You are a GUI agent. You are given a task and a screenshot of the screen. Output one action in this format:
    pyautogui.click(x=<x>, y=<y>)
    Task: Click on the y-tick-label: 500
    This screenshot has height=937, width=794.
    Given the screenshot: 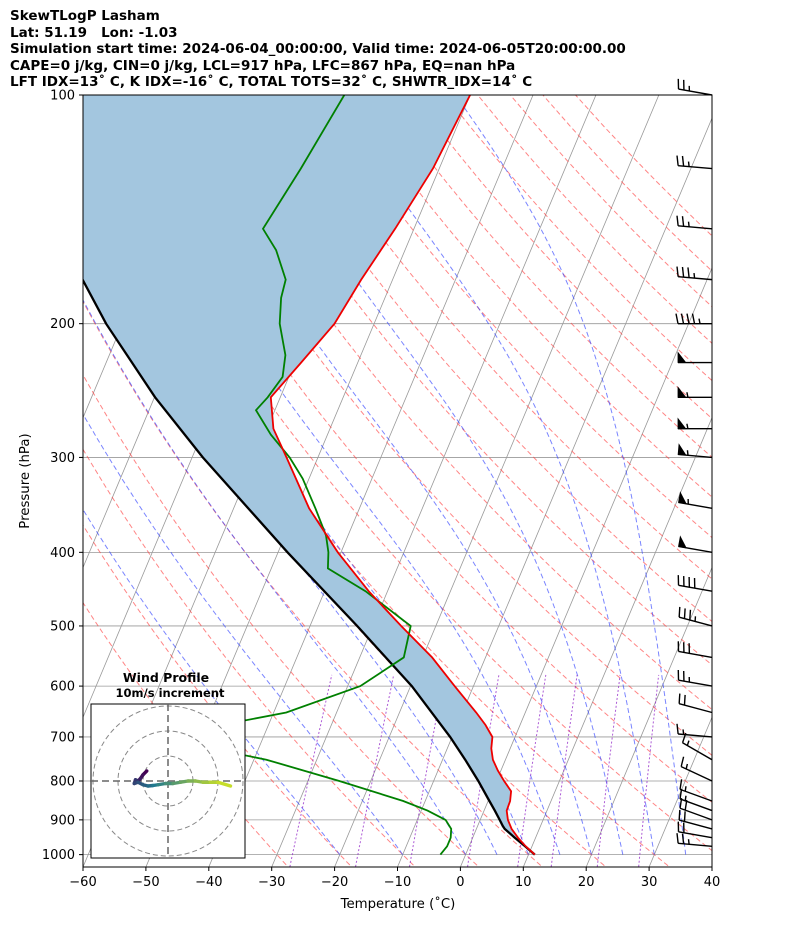 What is the action you would take?
    pyautogui.click(x=62, y=626)
    